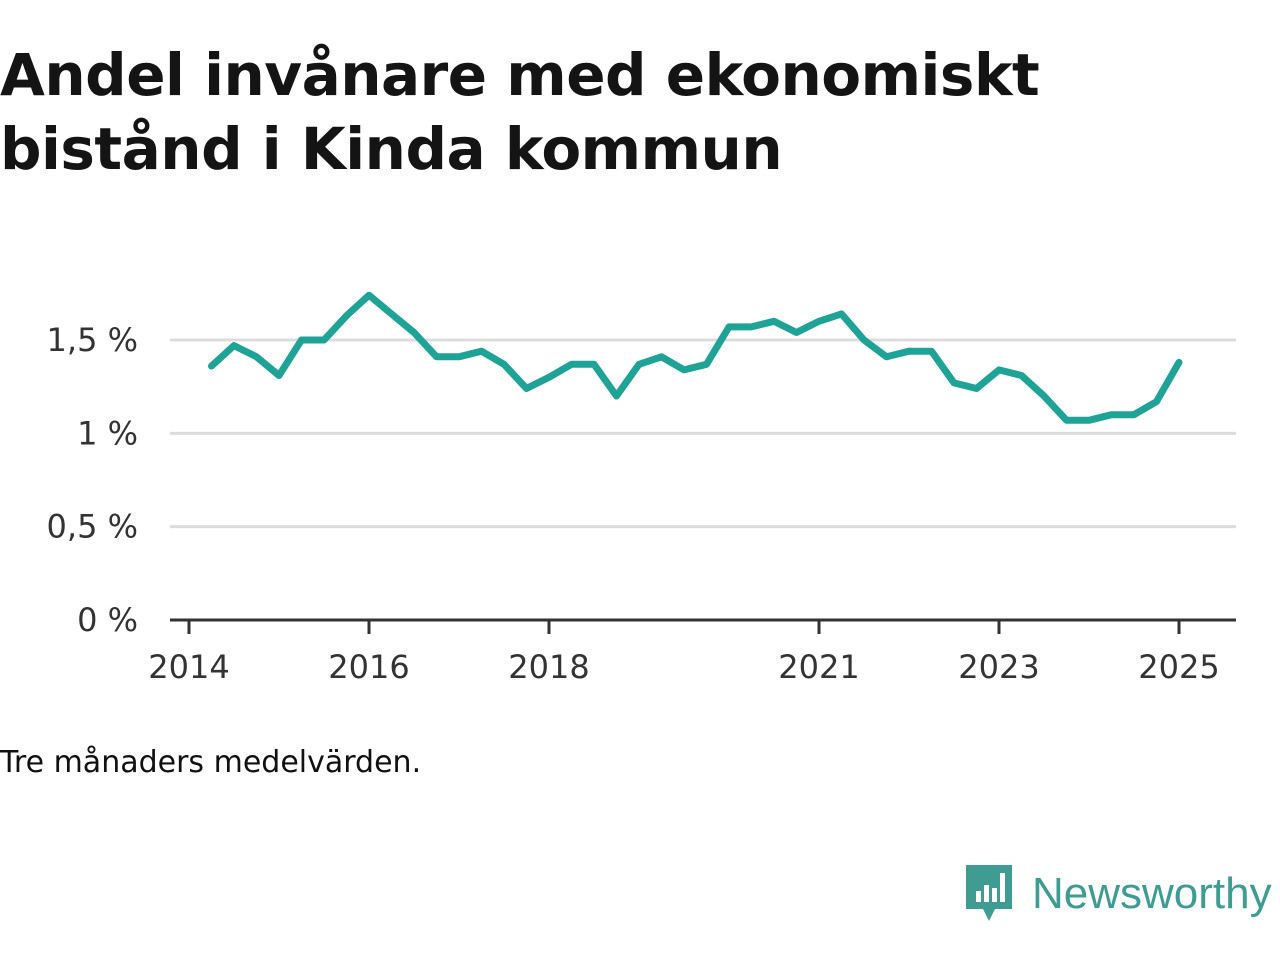 Image resolution: width=1280 pixels, height=960 pixels. What do you see at coordinates (692, 652) in the screenshot?
I see `x-axis: 2014 2016 2018 2021 2023 2025` at bounding box center [692, 652].